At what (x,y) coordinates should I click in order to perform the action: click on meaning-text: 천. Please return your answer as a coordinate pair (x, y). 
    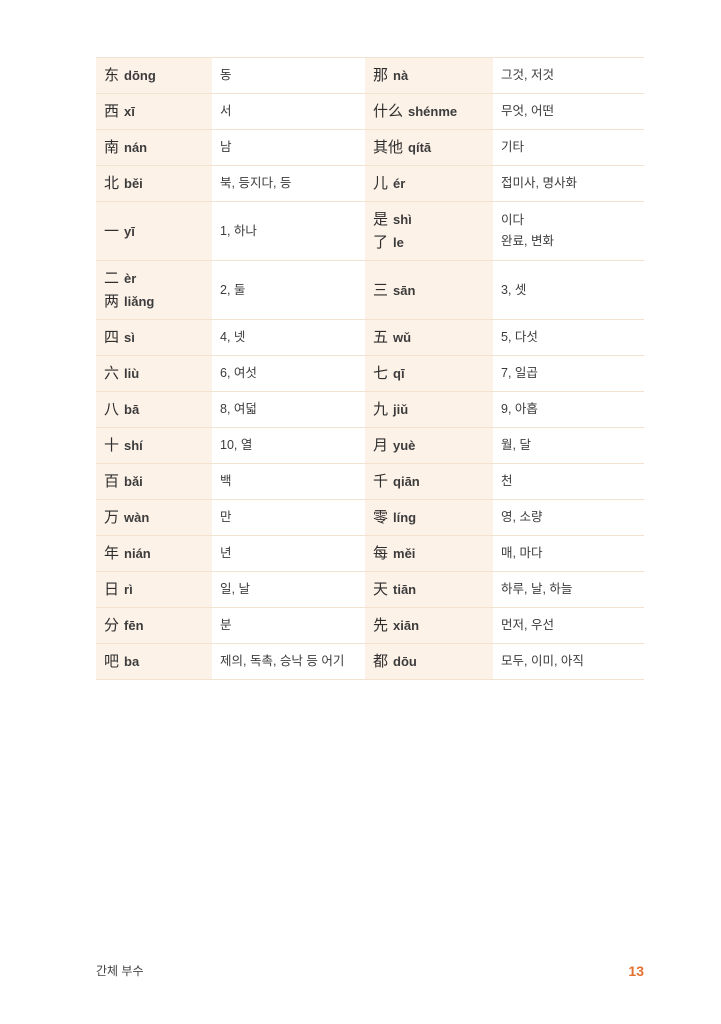
    Looking at the image, I should click on (507, 481).